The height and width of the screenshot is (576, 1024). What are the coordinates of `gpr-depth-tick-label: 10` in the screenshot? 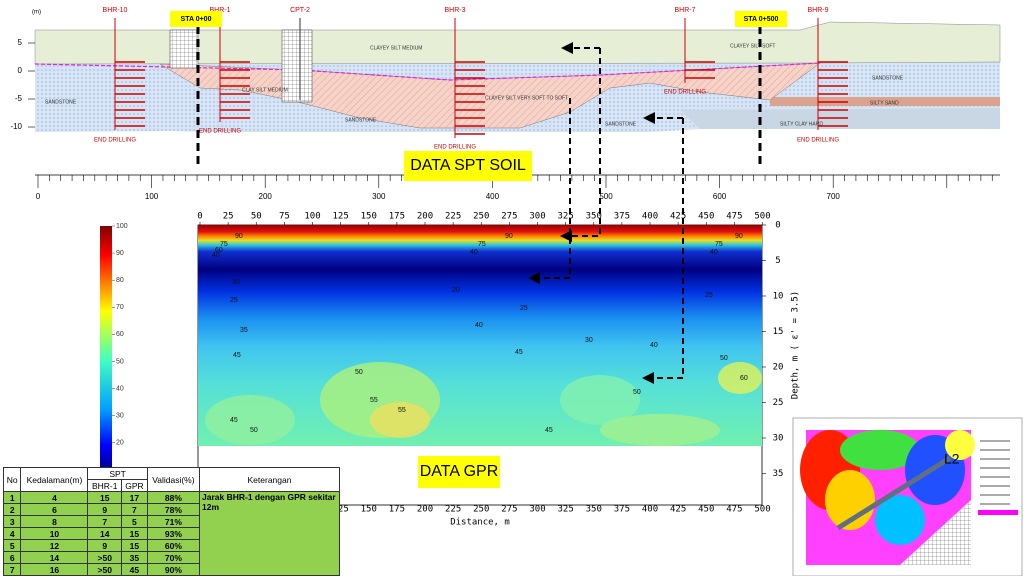 It's located at (778, 297).